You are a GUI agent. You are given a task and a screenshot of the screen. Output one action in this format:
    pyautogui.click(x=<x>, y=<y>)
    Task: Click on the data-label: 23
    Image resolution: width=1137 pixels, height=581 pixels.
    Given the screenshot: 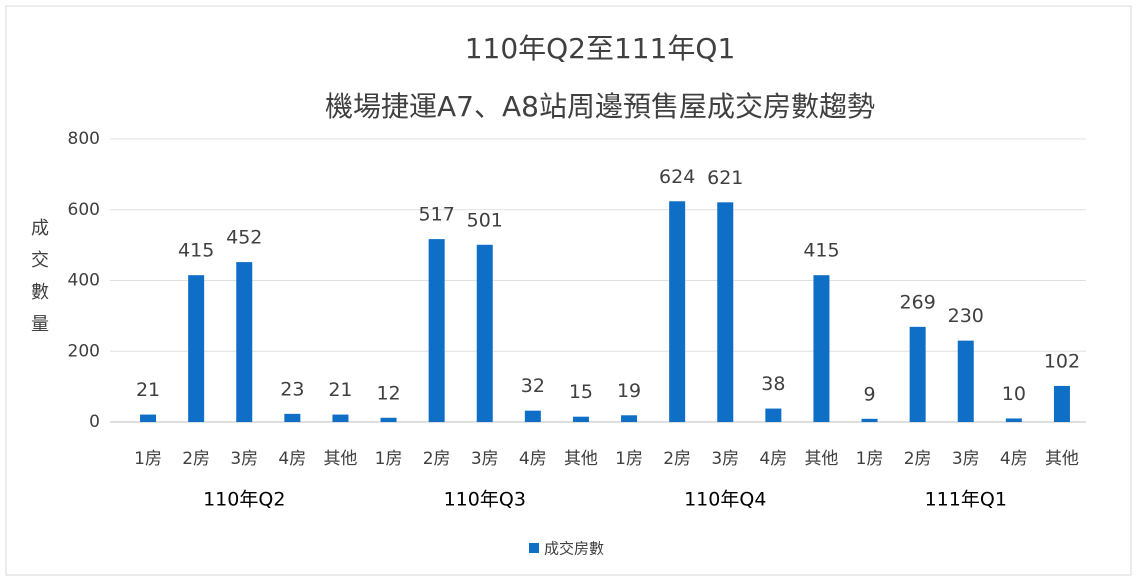 What is the action you would take?
    pyautogui.click(x=292, y=389)
    